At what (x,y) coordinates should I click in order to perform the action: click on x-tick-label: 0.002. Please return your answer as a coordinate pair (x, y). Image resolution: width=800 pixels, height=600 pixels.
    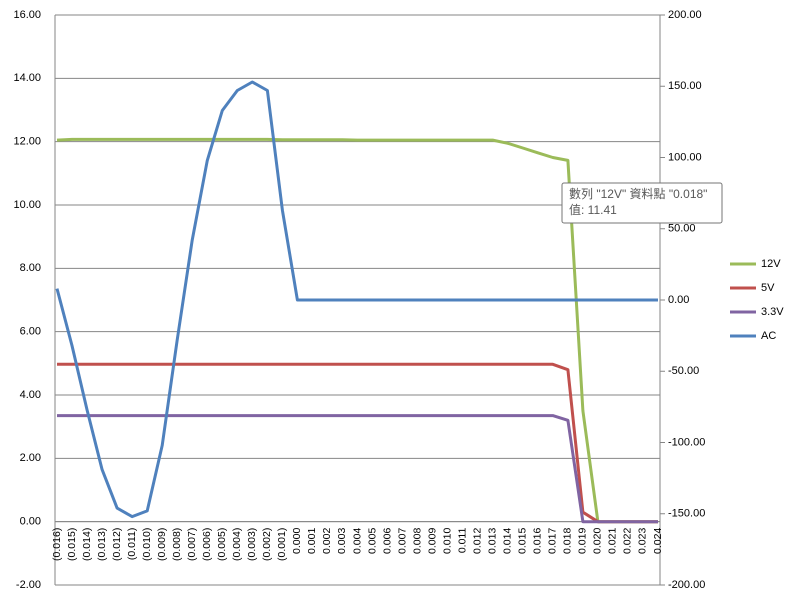
    Looking at the image, I should click on (327, 541).